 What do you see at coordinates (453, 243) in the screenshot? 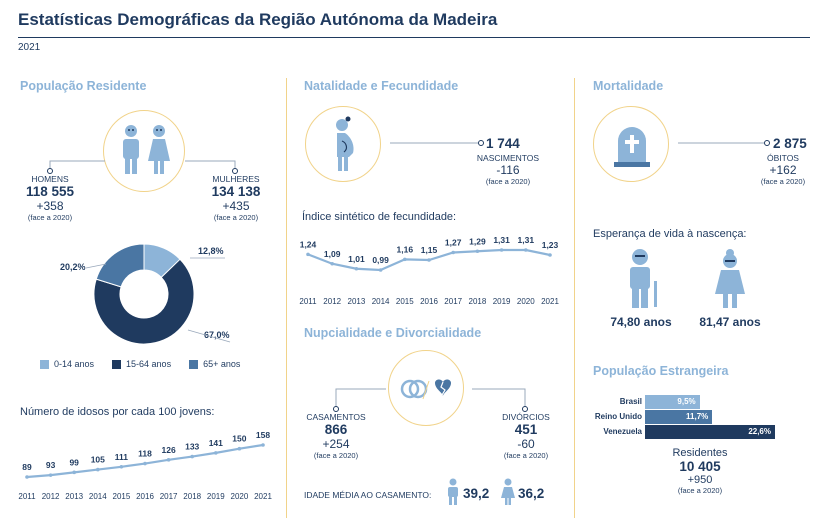
I see `isf-value-6: 1,27` at bounding box center [453, 243].